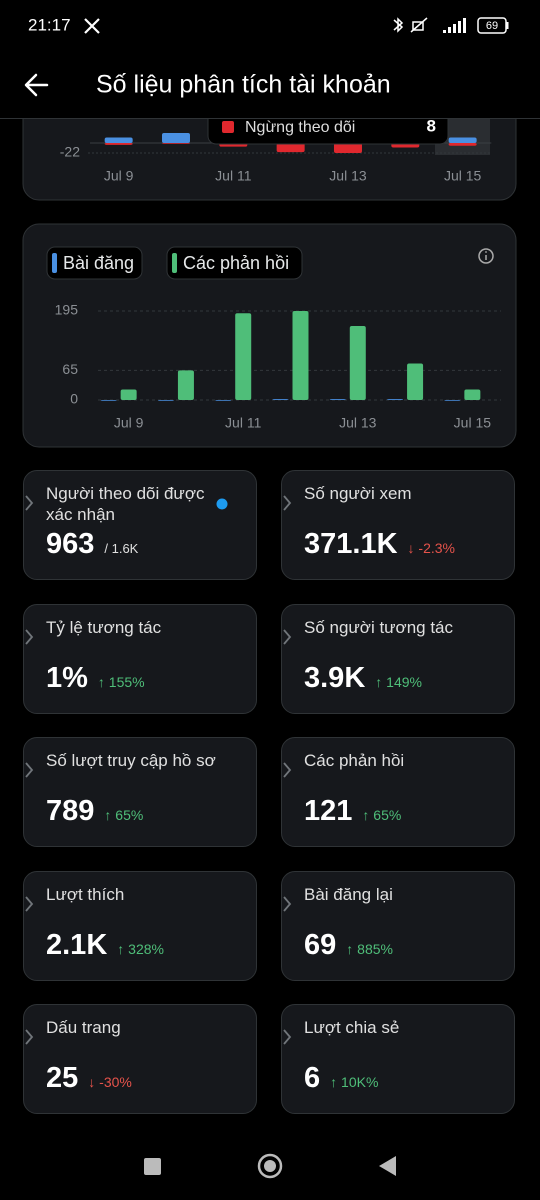  I want to click on stat-value: 25, so click(62, 1078).